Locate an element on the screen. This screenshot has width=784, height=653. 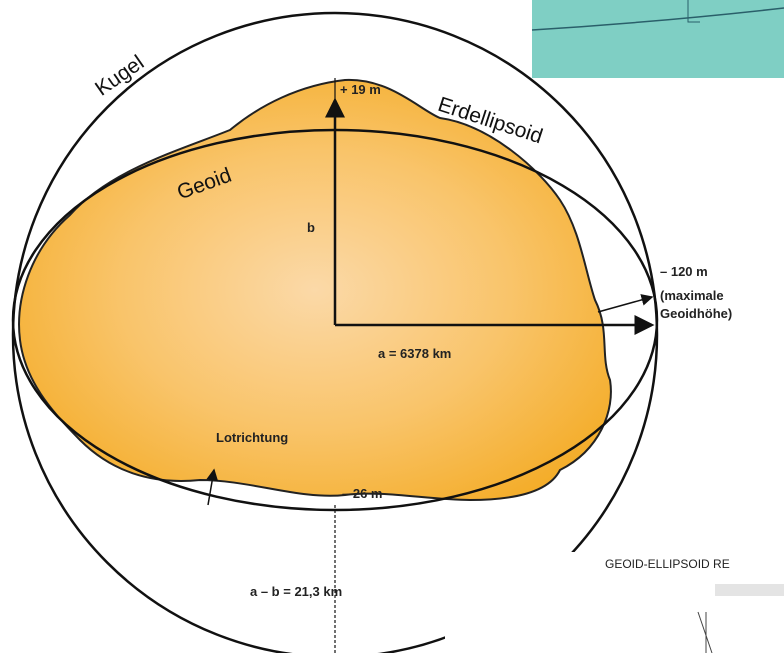
plumb-line-arrow is located at coordinates (212, 487).